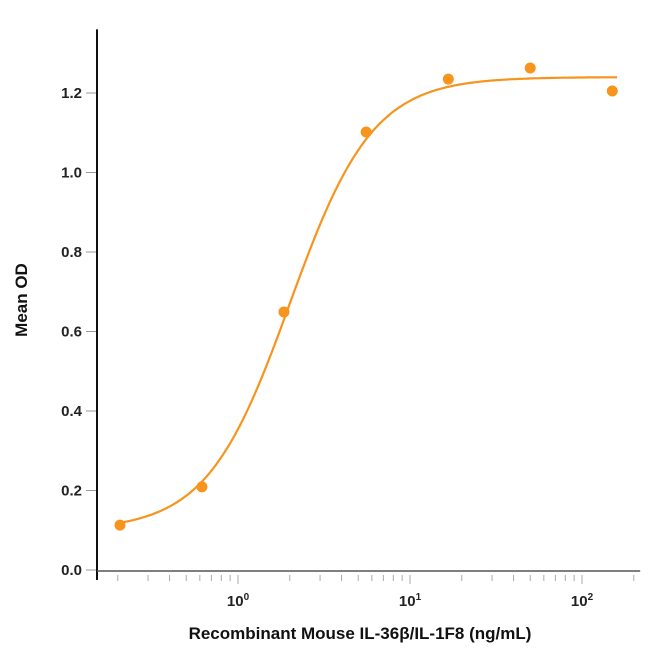  I want to click on y-tick-label: 1.0, so click(71, 173).